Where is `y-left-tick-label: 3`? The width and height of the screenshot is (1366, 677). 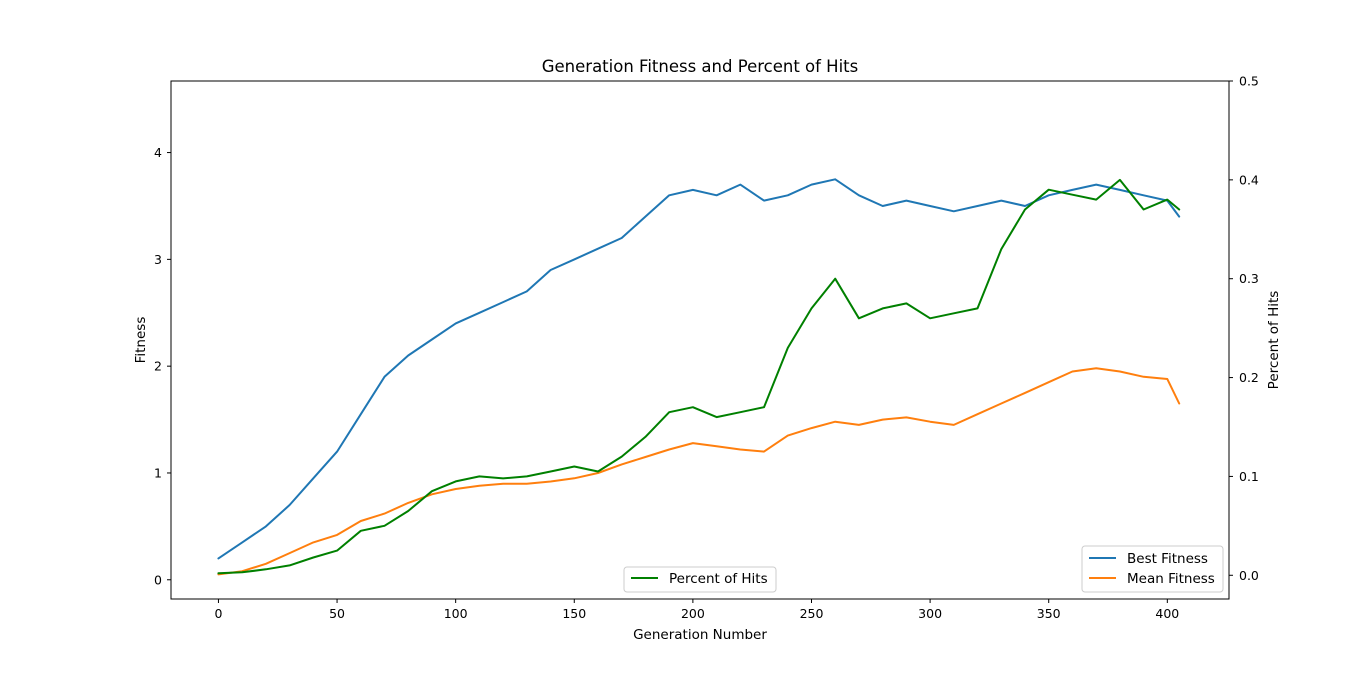
y-left-tick-label: 3 is located at coordinates (158, 259).